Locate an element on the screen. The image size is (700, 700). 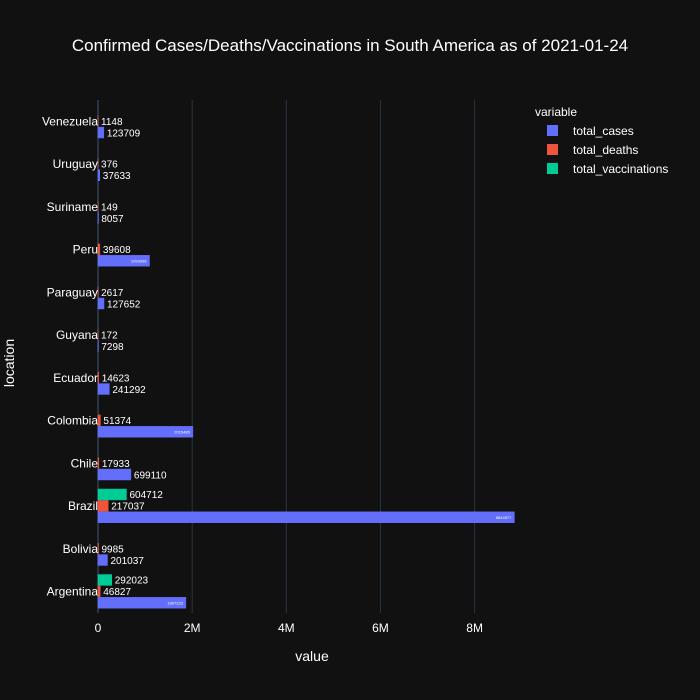
x-tick-label: 2M is located at coordinates (192, 628).